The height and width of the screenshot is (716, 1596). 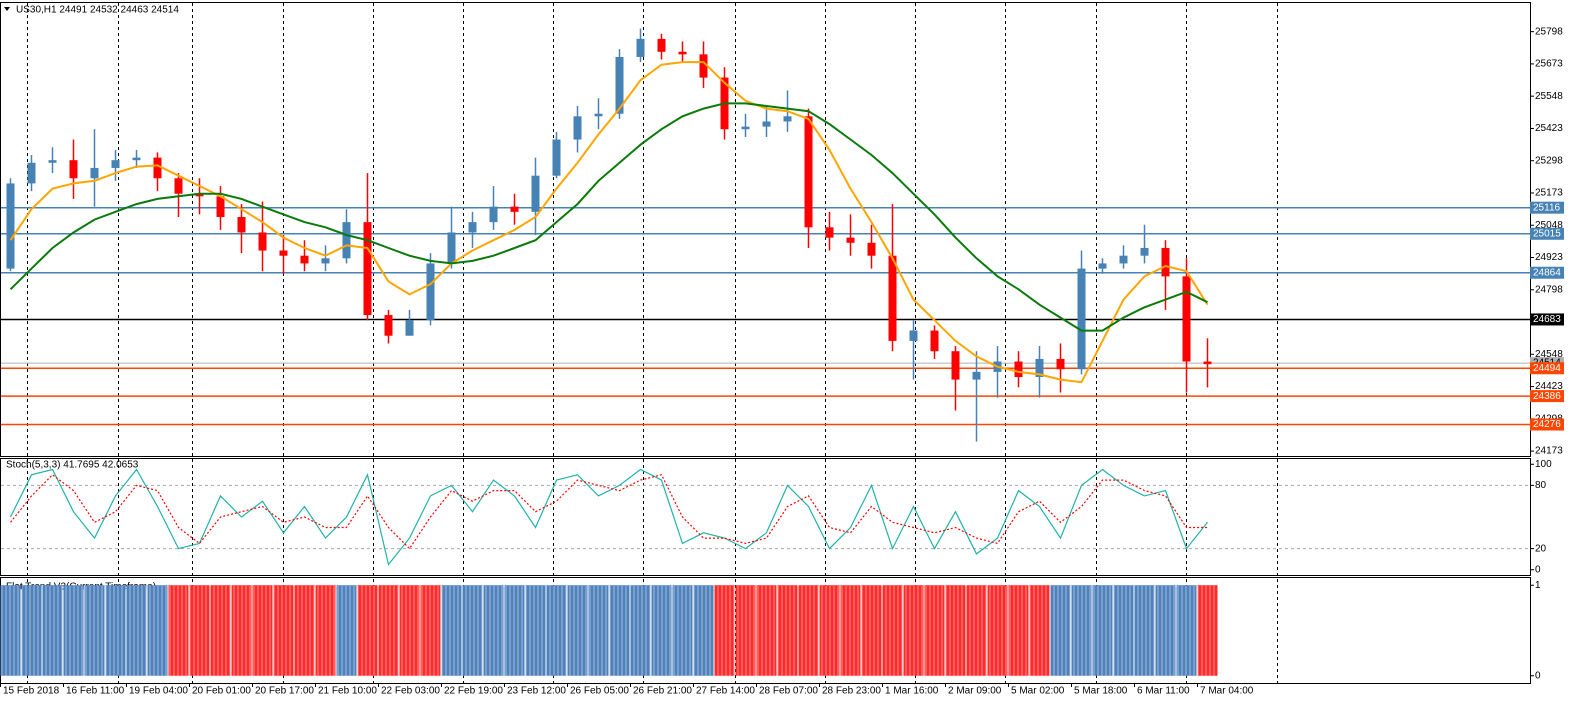 What do you see at coordinates (1547, 424) in the screenshot?
I see `level-label: 24276` at bounding box center [1547, 424].